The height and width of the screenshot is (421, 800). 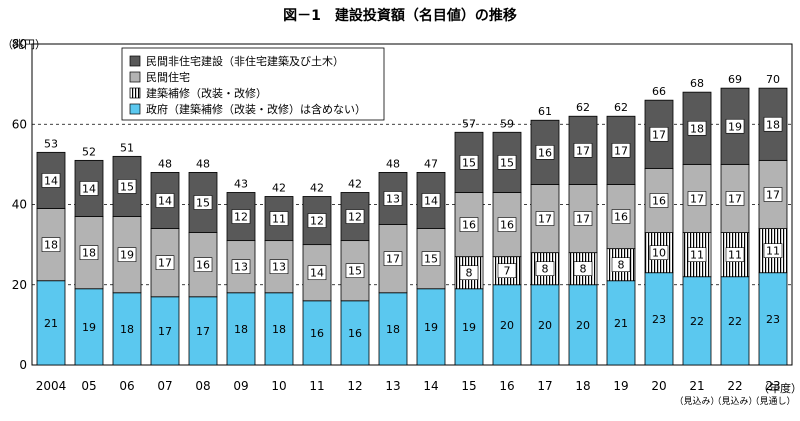 I want to click on y-axis-label: （兆円）, so click(x=24, y=44).